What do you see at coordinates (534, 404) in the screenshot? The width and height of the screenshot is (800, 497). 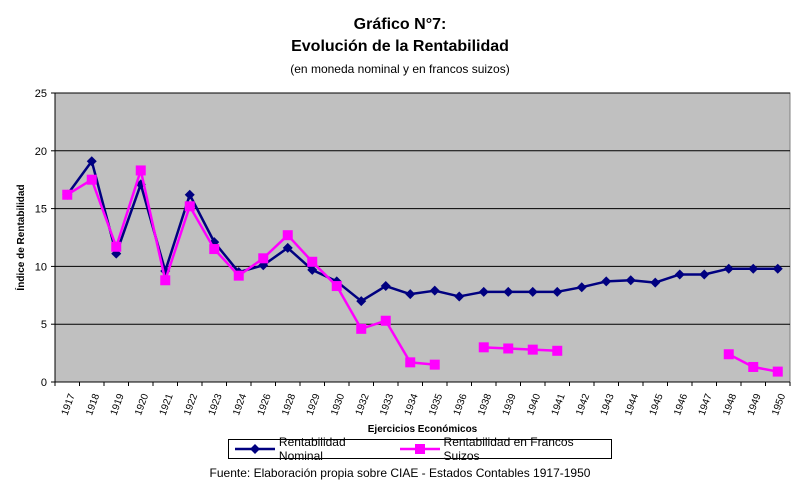 I see `x-tick-label: 1940` at bounding box center [534, 404].